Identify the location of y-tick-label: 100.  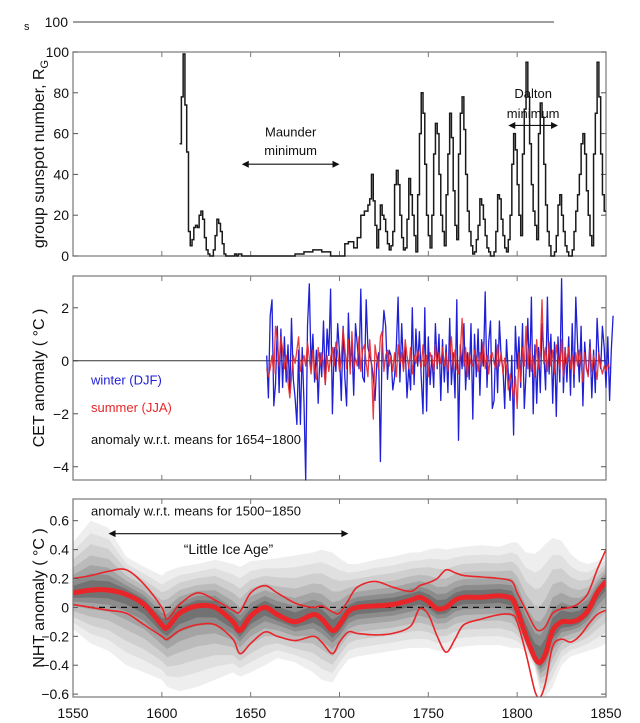
(58, 52).